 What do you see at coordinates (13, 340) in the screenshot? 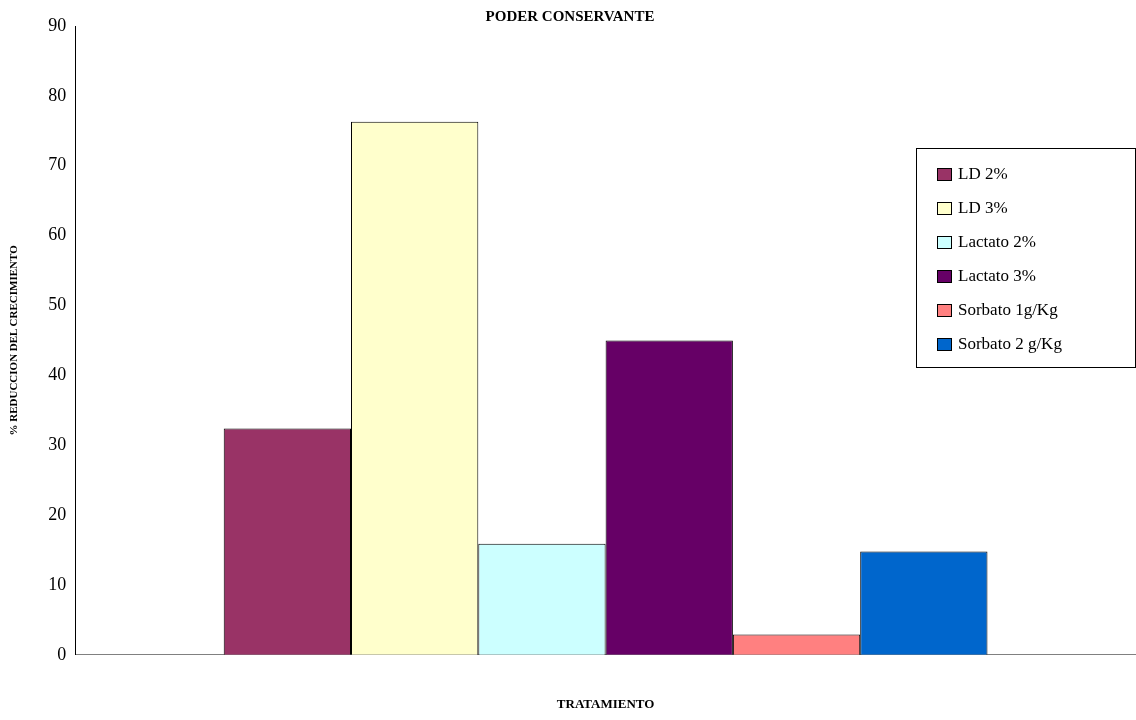
I see `y-axis-title: % REDUCCION DEL CRECIMIENTO` at bounding box center [13, 340].